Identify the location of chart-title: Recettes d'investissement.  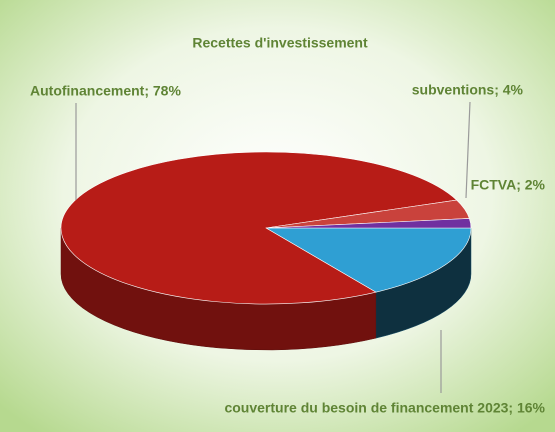
(280, 43).